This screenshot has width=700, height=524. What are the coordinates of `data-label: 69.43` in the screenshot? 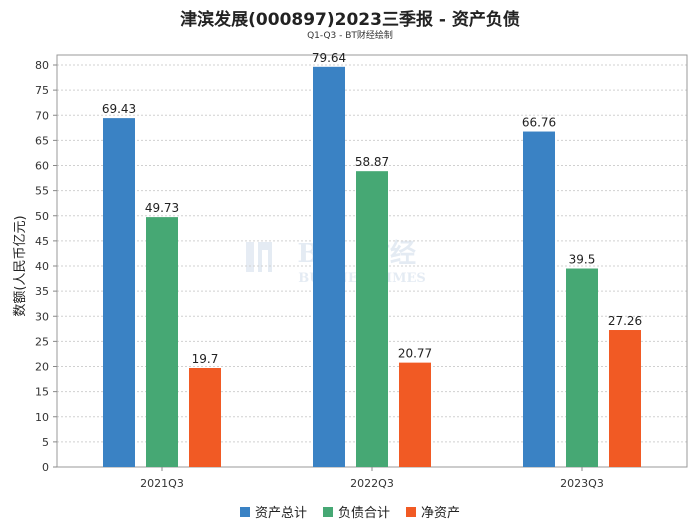 It's located at (119, 109).